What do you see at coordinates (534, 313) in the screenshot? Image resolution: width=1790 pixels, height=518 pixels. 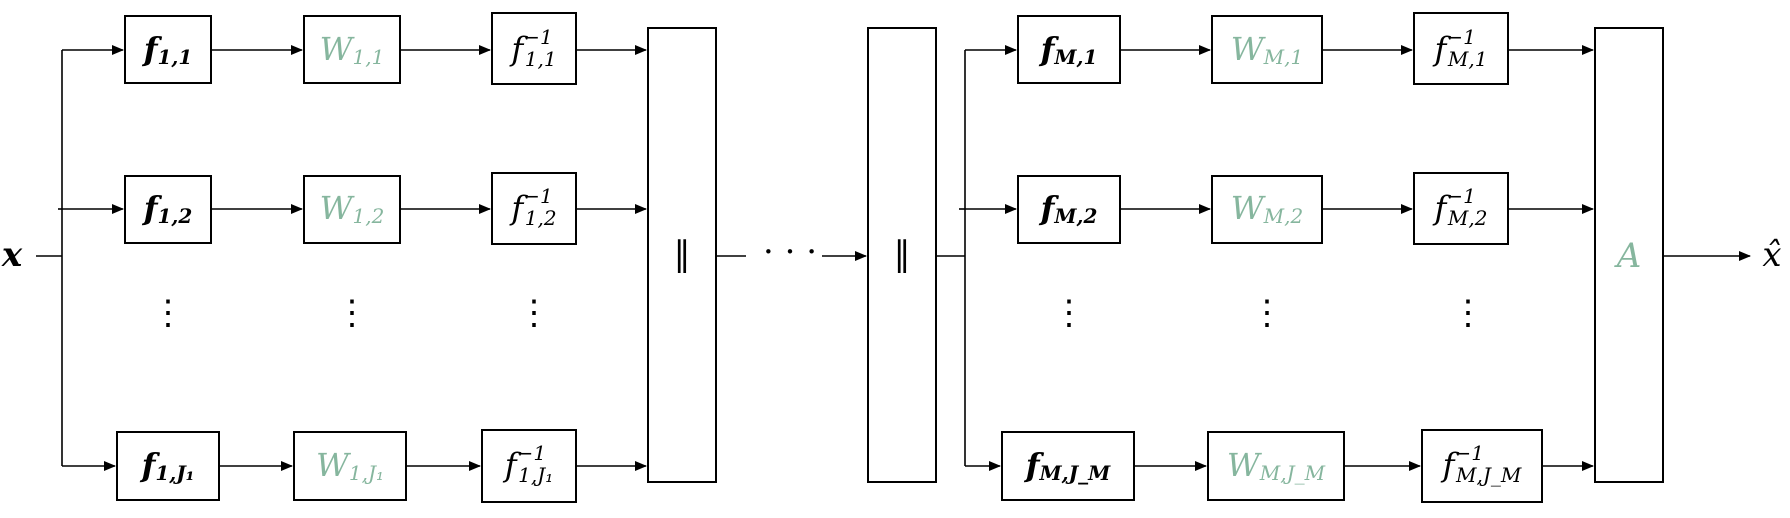 I see `stage1-vdots-inverse: ⋮` at bounding box center [534, 313].